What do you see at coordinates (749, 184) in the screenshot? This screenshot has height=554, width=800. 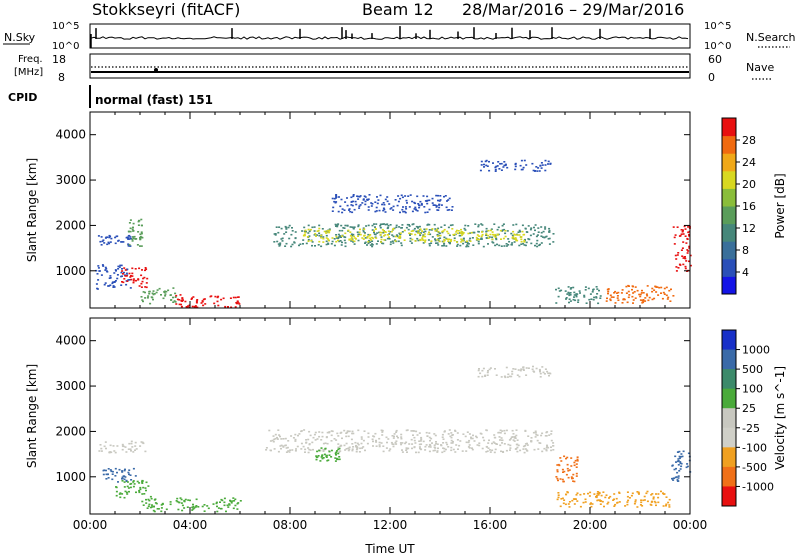 I see `colorbar-tick-label: 20` at bounding box center [749, 184].